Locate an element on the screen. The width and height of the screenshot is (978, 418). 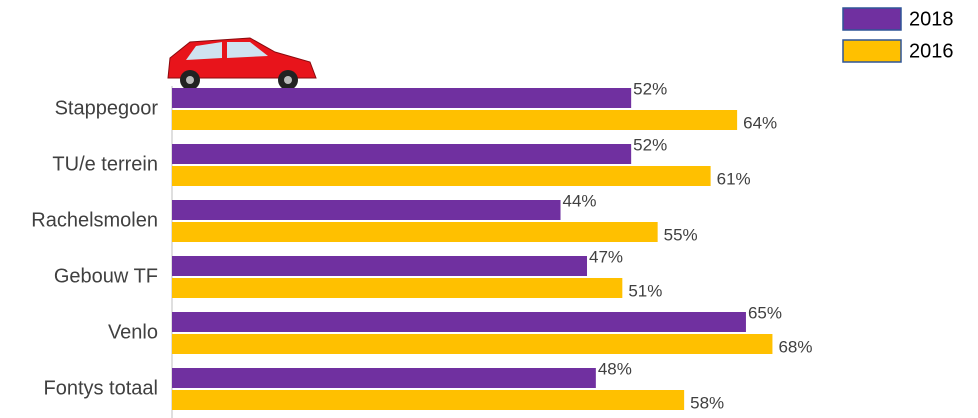
value-label: 44% is located at coordinates (580, 200).